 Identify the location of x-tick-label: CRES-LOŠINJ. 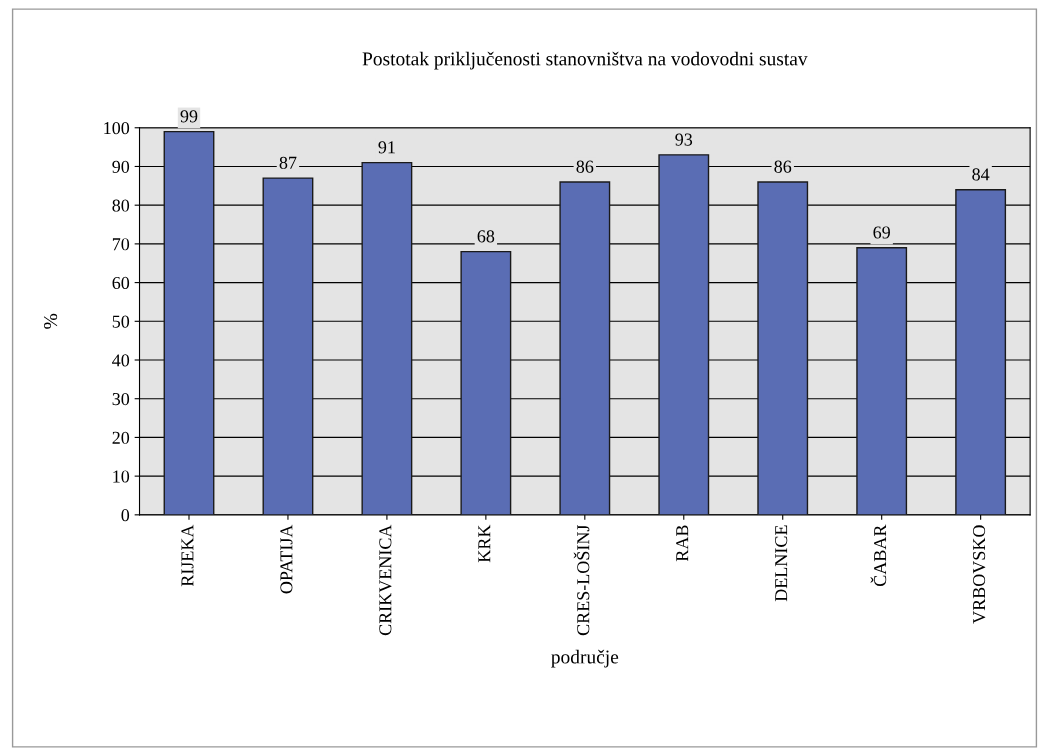
(581, 580).